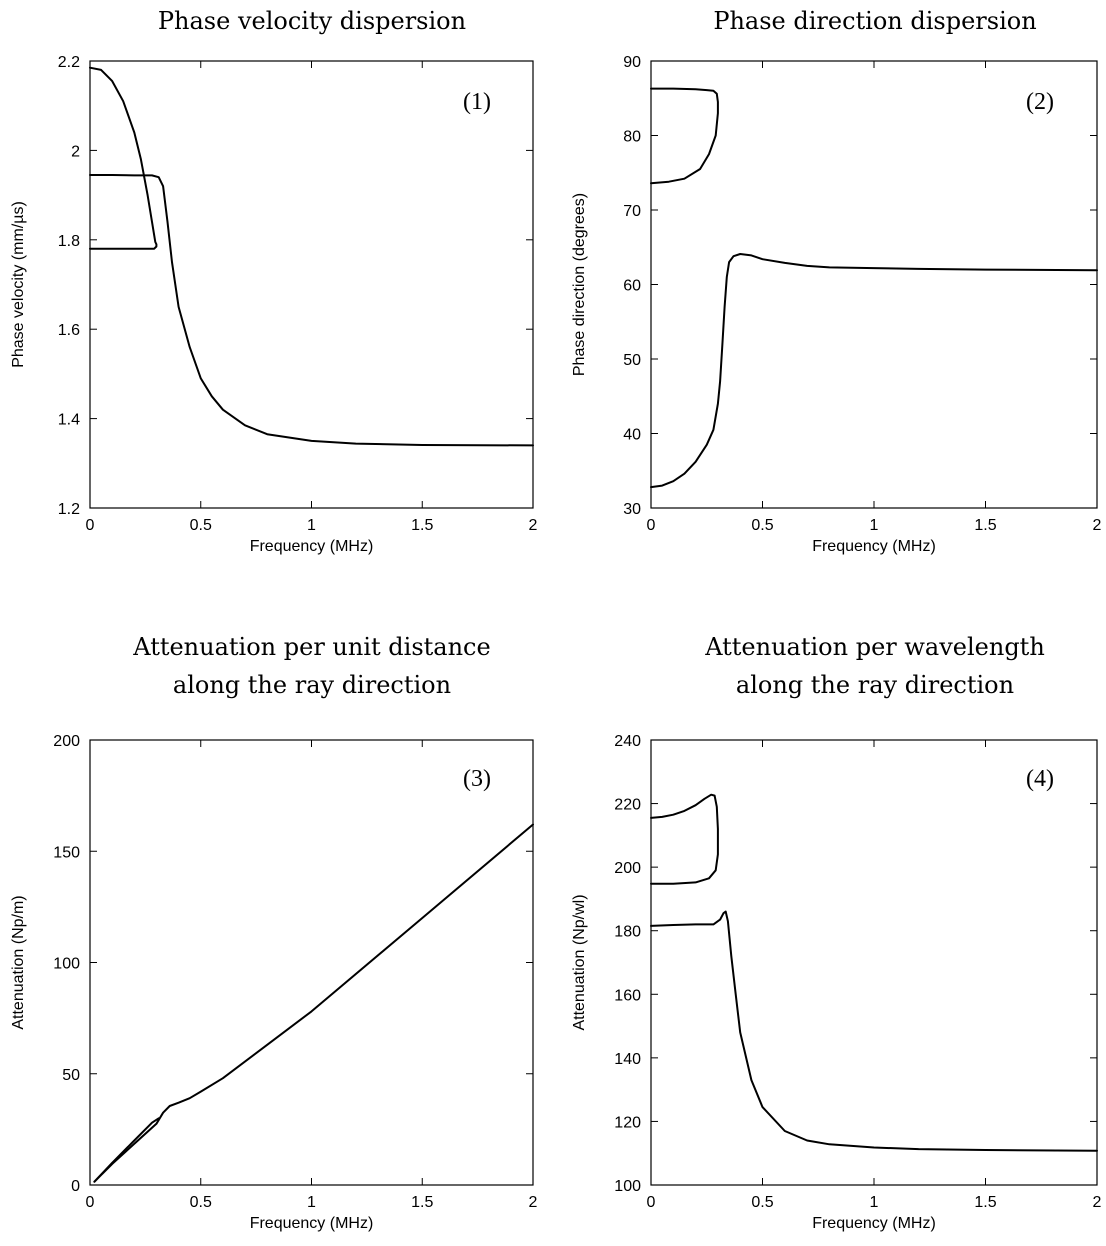 This screenshot has height=1246, width=1106. I want to click on y-tick-label: 1.6, so click(69, 330).